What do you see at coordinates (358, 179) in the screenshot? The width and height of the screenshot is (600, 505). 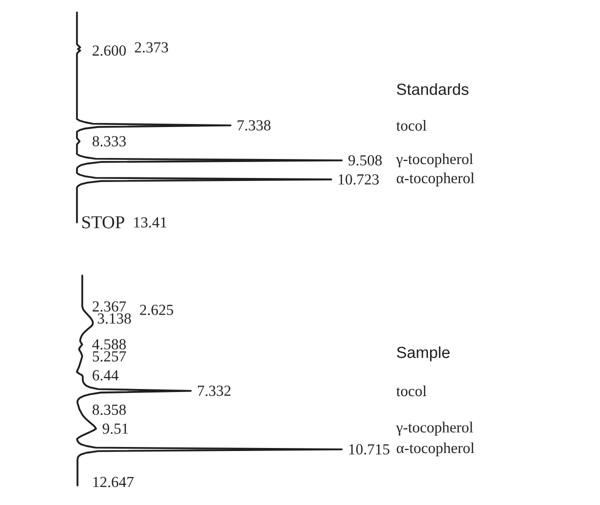 I see `y-tick-label: 10.723` at bounding box center [358, 179].